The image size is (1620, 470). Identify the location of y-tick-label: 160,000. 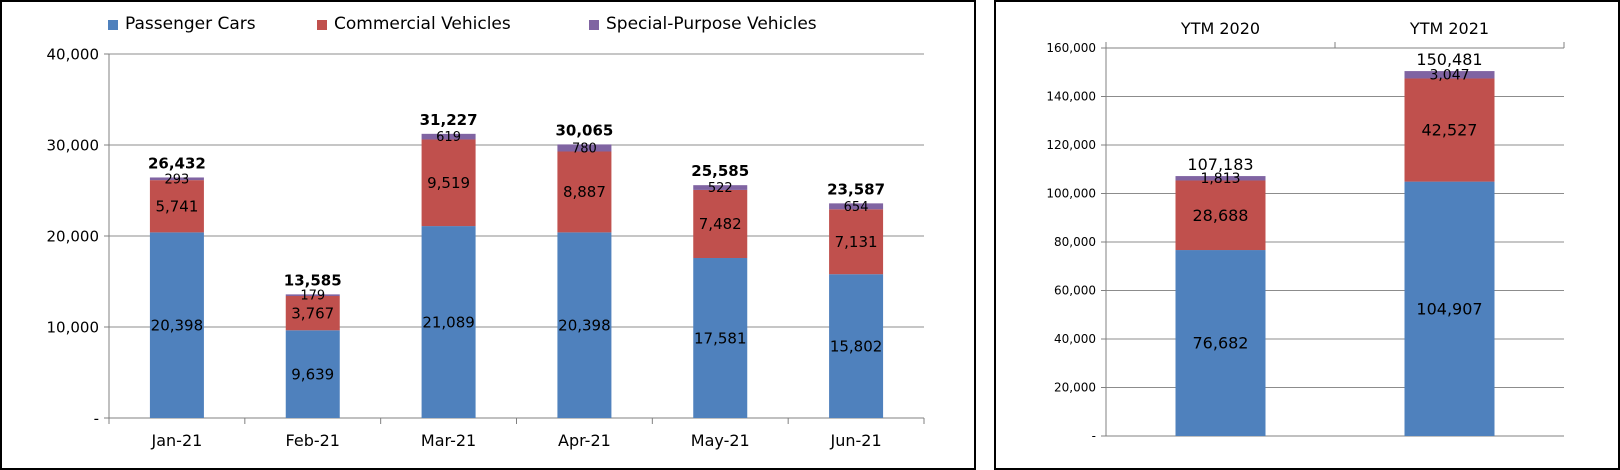
(1071, 48).